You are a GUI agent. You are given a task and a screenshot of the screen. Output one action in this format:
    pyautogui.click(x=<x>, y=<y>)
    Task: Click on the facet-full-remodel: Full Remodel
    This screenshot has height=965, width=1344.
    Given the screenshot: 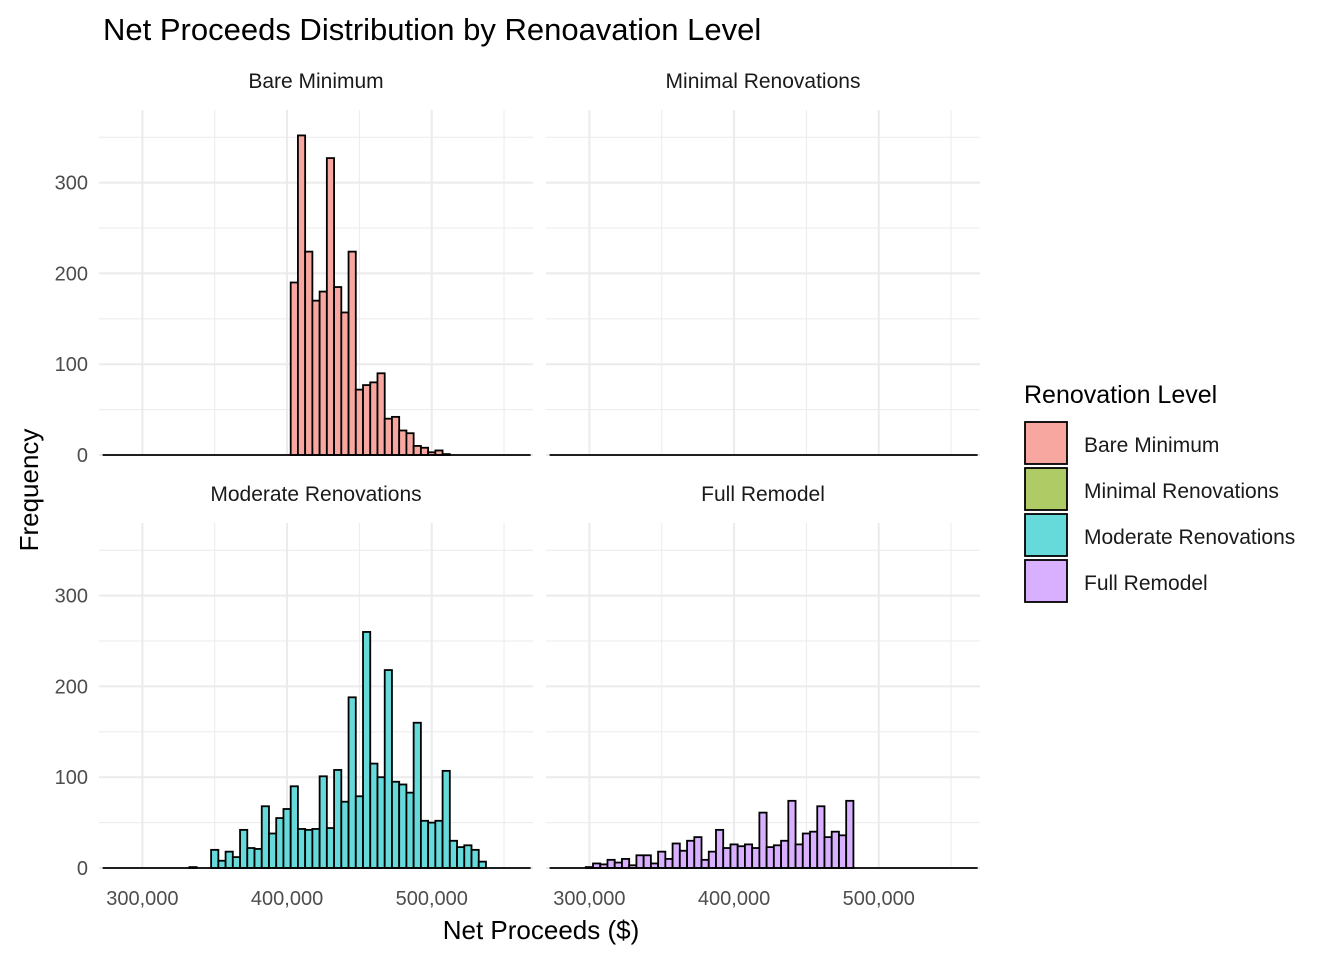 What is the action you would take?
    pyautogui.click(x=763, y=676)
    